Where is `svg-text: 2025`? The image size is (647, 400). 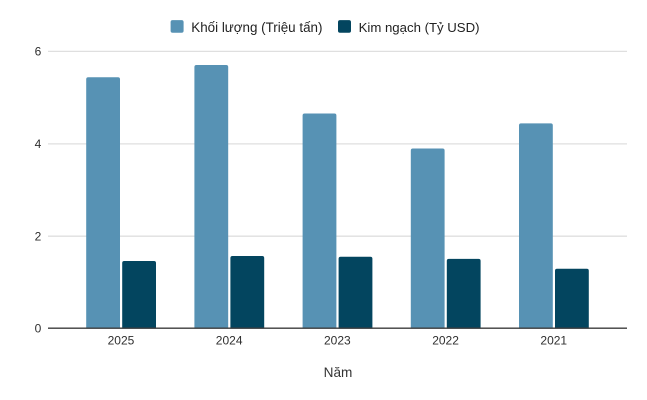
svg-text: 2025 is located at coordinates (121, 341).